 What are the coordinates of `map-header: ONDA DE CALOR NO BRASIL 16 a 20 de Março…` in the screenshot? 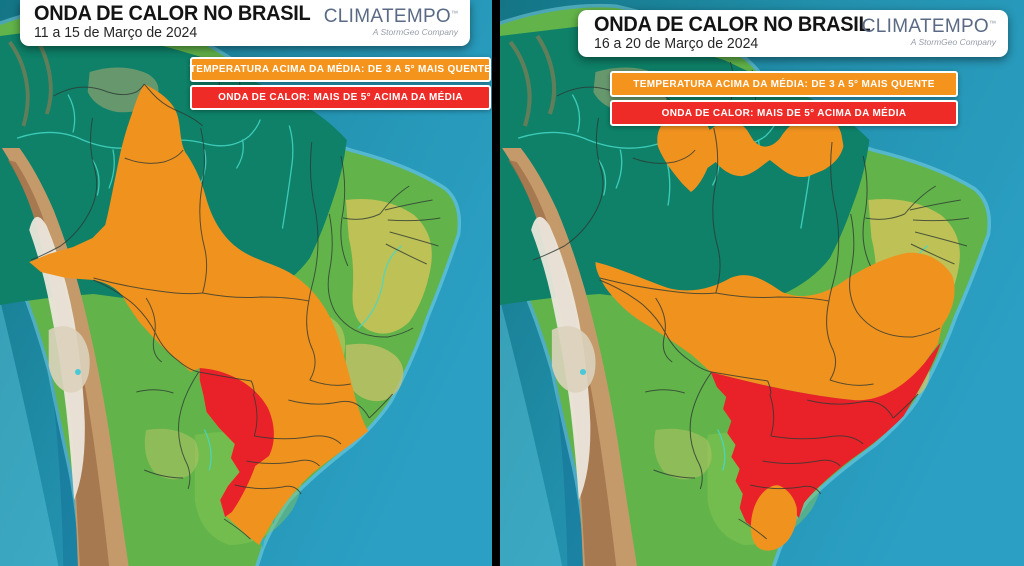 It's located at (793, 33).